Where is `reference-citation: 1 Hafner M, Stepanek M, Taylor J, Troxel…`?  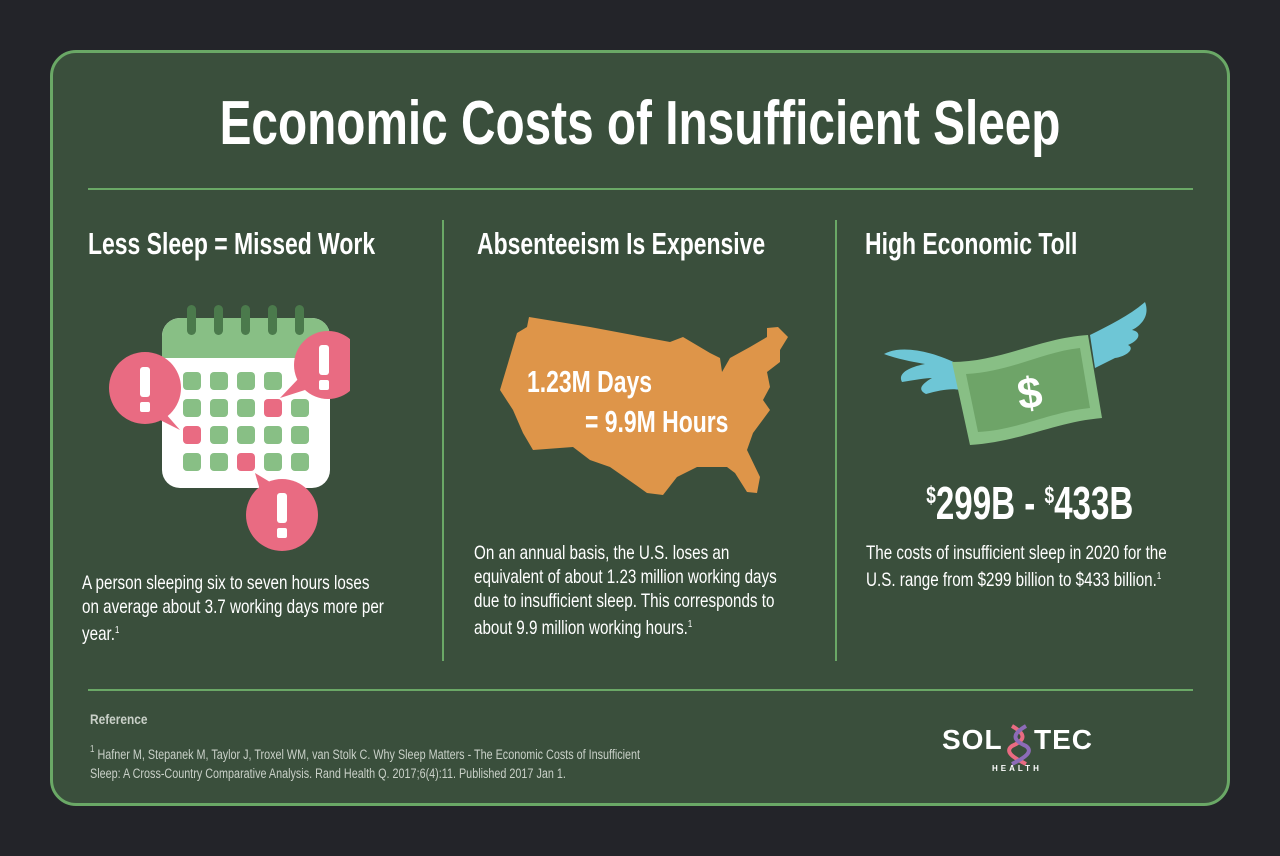 reference-citation: 1 Hafner M, Stepanek M, Taylor J, Troxel… is located at coordinates (365, 762).